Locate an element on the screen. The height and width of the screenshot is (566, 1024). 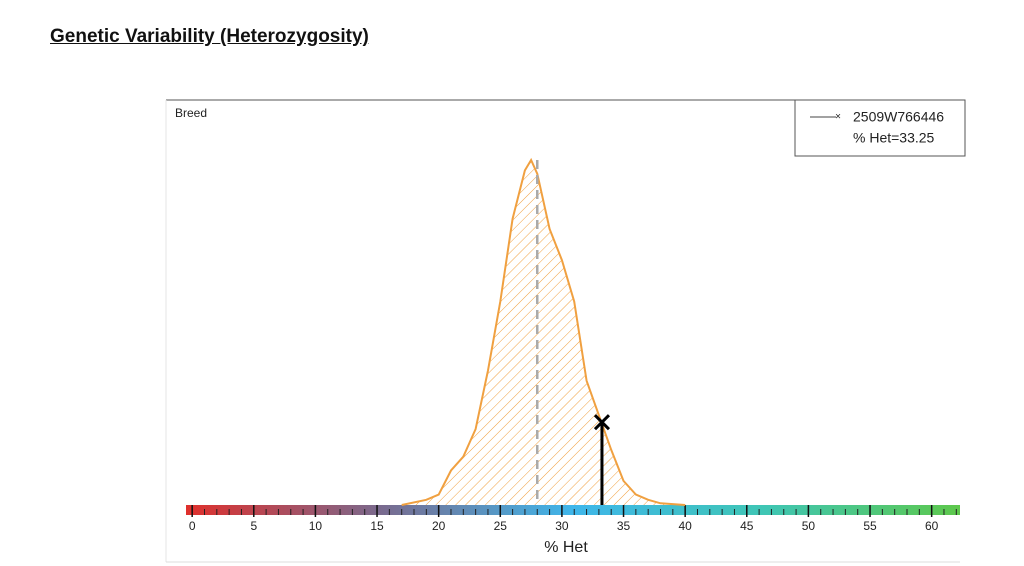
x-tick-label: 35 is located at coordinates (624, 526).